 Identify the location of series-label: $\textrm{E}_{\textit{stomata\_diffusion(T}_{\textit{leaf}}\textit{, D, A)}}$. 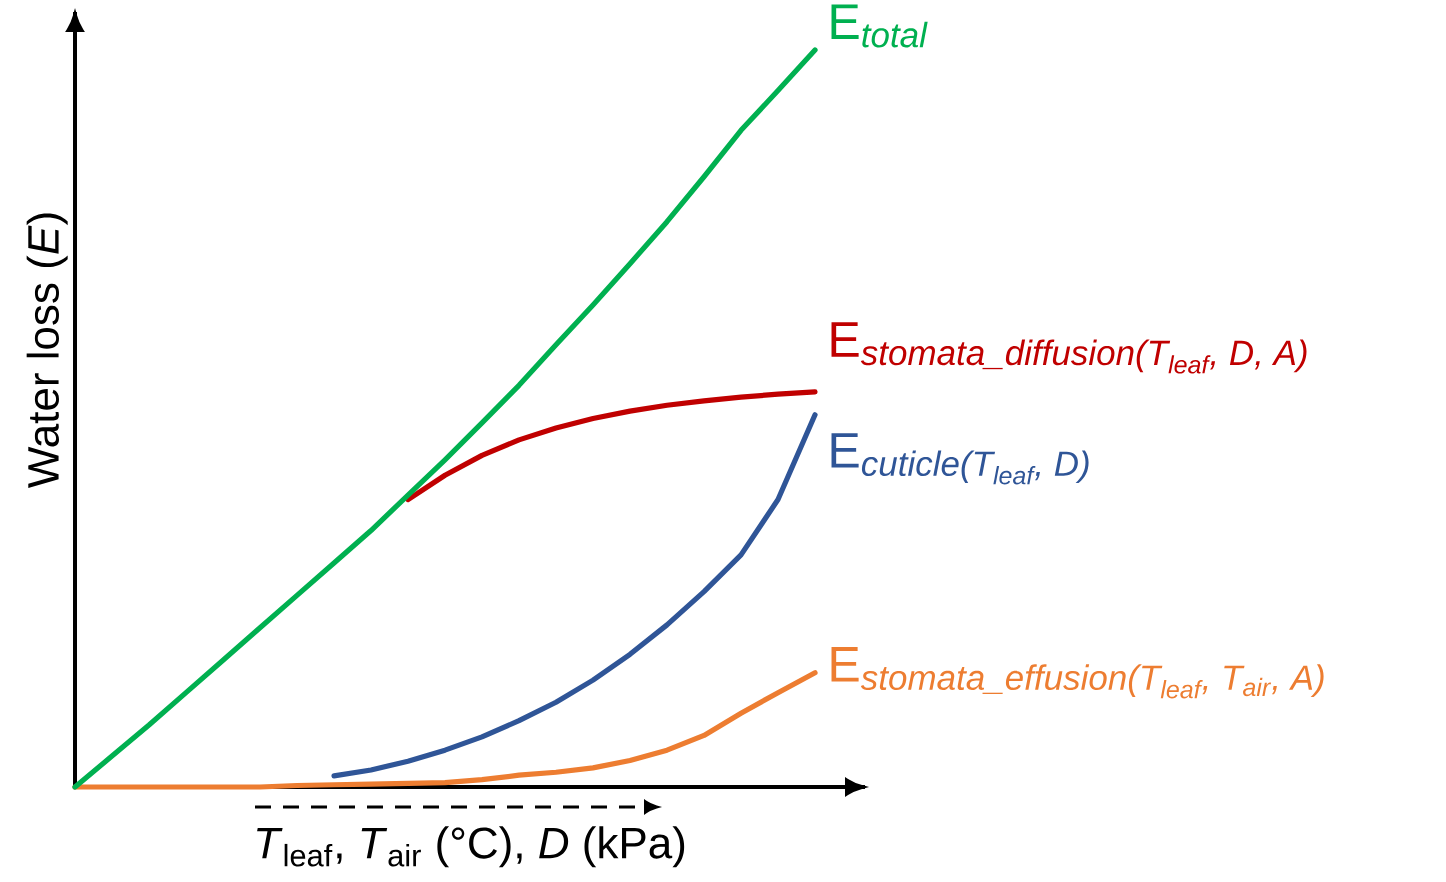
(1069, 348).